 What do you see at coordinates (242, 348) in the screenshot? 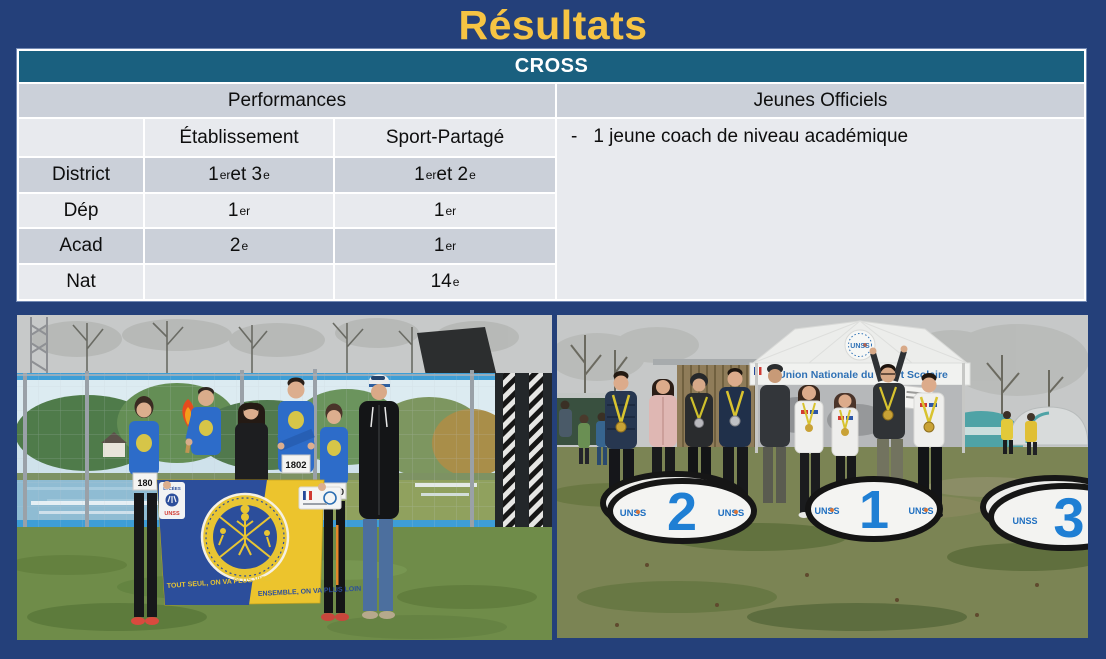
I see `bare-branches` at bounding box center [242, 348].